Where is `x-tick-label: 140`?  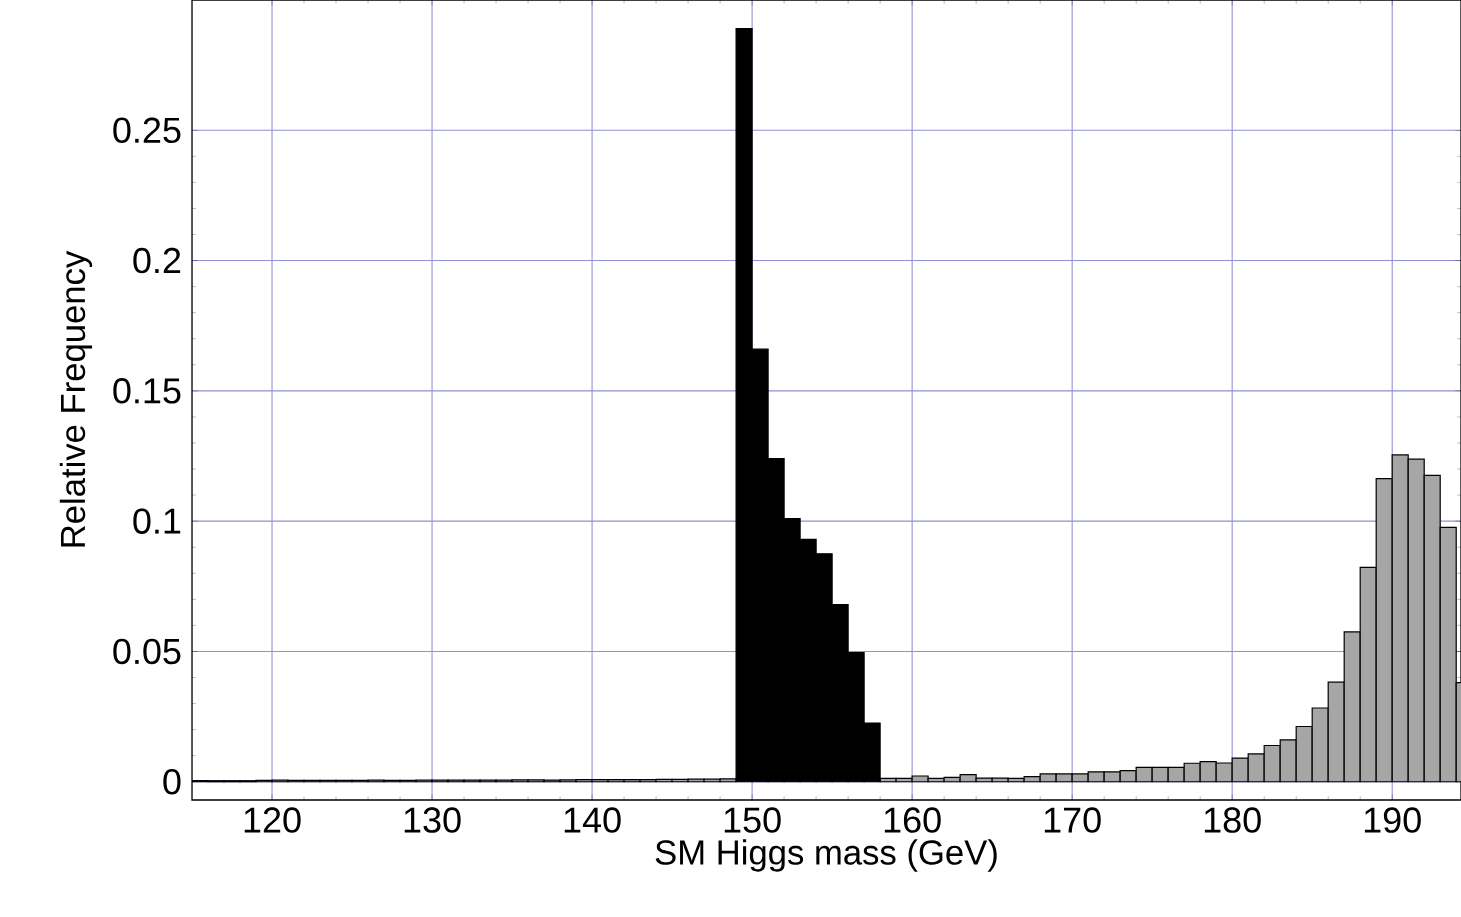
x-tick-label: 140 is located at coordinates (592, 820).